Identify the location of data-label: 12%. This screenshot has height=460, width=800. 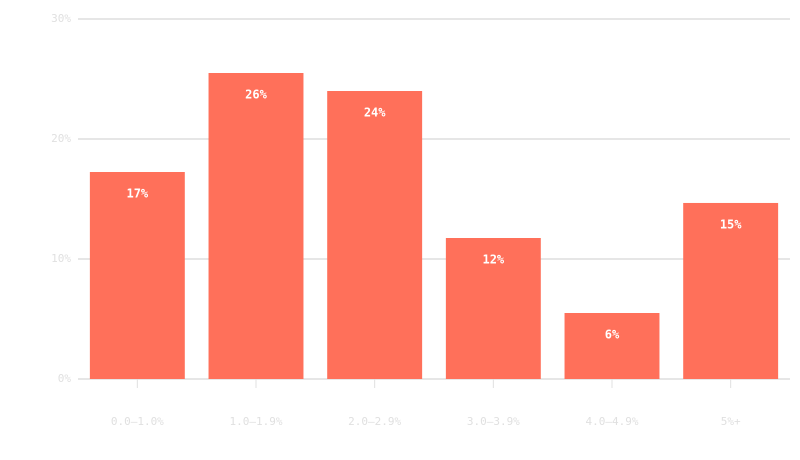
(493, 260).